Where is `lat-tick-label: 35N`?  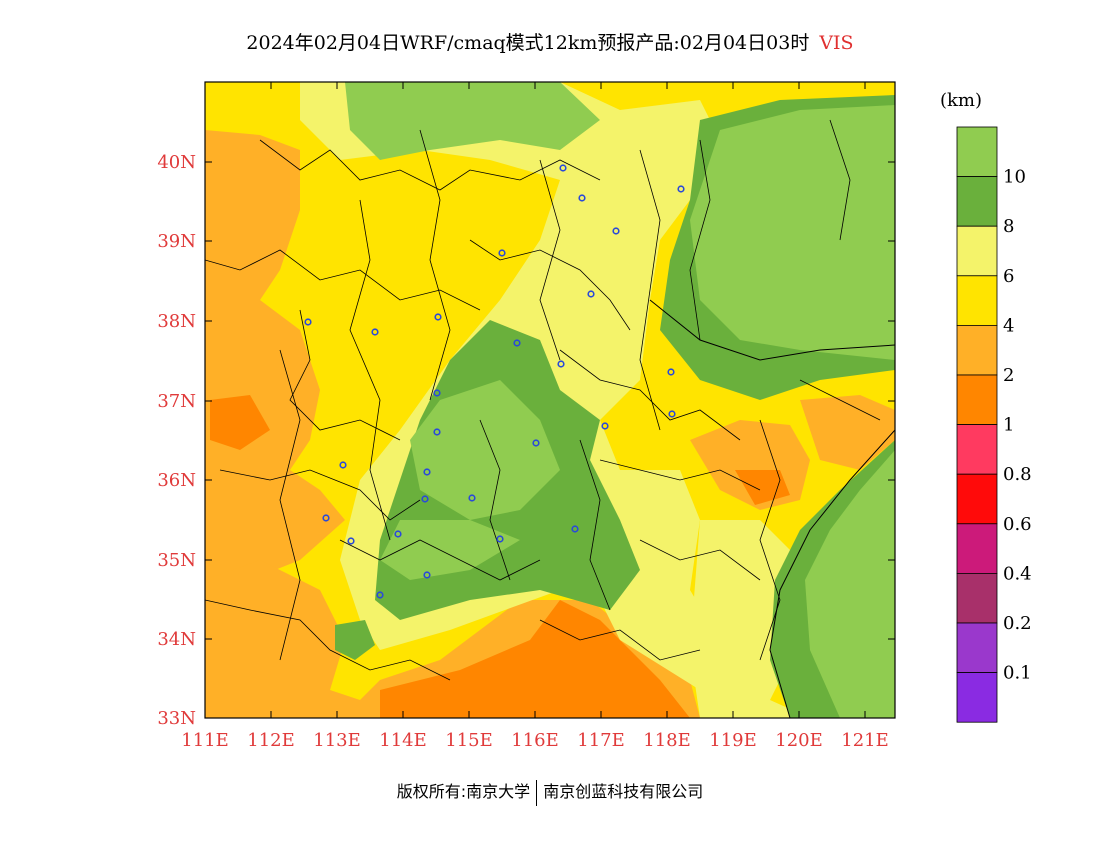 lat-tick-label: 35N is located at coordinates (176, 560).